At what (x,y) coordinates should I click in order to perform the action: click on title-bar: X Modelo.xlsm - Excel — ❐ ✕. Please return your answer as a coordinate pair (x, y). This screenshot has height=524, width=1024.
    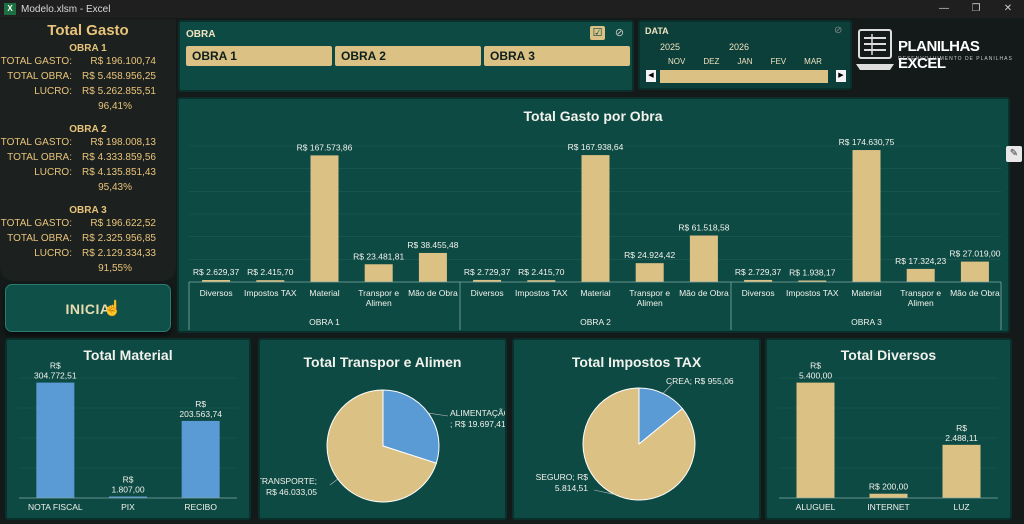
    Looking at the image, I should click on (512, 9).